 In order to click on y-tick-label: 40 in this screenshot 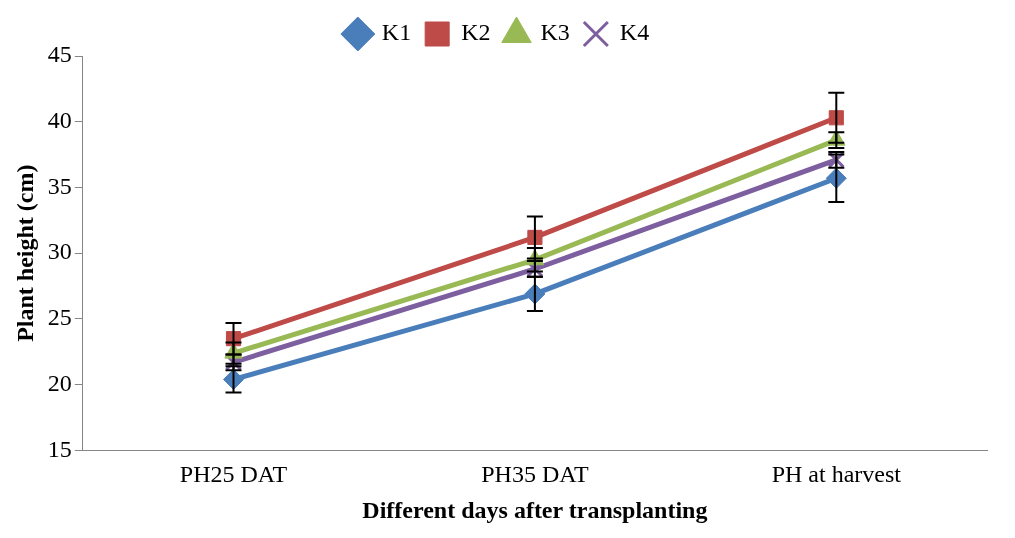, I will do `click(59, 120)`.